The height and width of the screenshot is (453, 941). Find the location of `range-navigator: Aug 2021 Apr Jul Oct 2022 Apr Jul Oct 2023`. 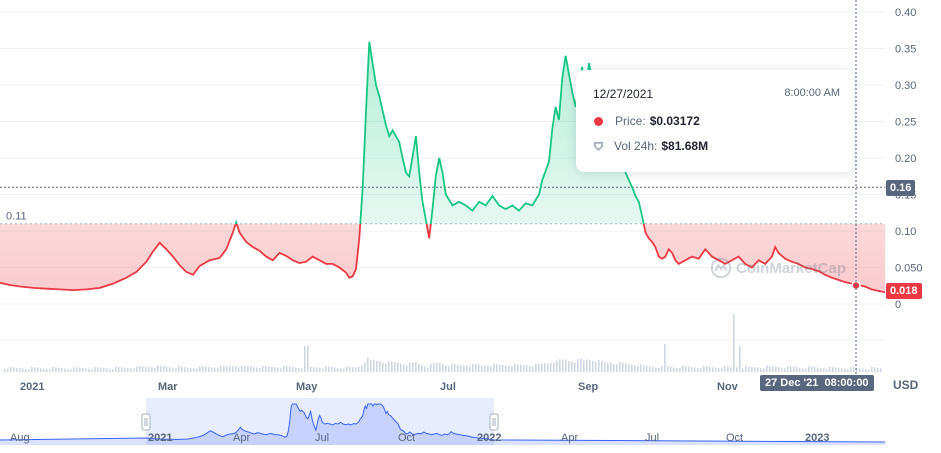

range-navigator: Aug 2021 Apr Jul Oct 2022 Apr Jul Oct 2023 is located at coordinates (443, 421).